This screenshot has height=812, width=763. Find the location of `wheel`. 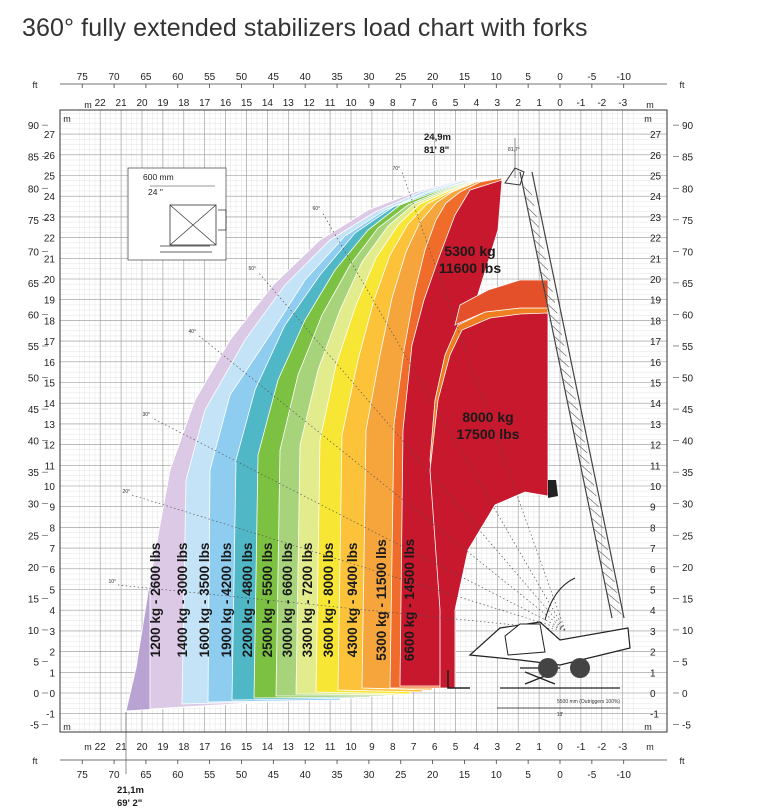

wheel is located at coordinates (548, 668).